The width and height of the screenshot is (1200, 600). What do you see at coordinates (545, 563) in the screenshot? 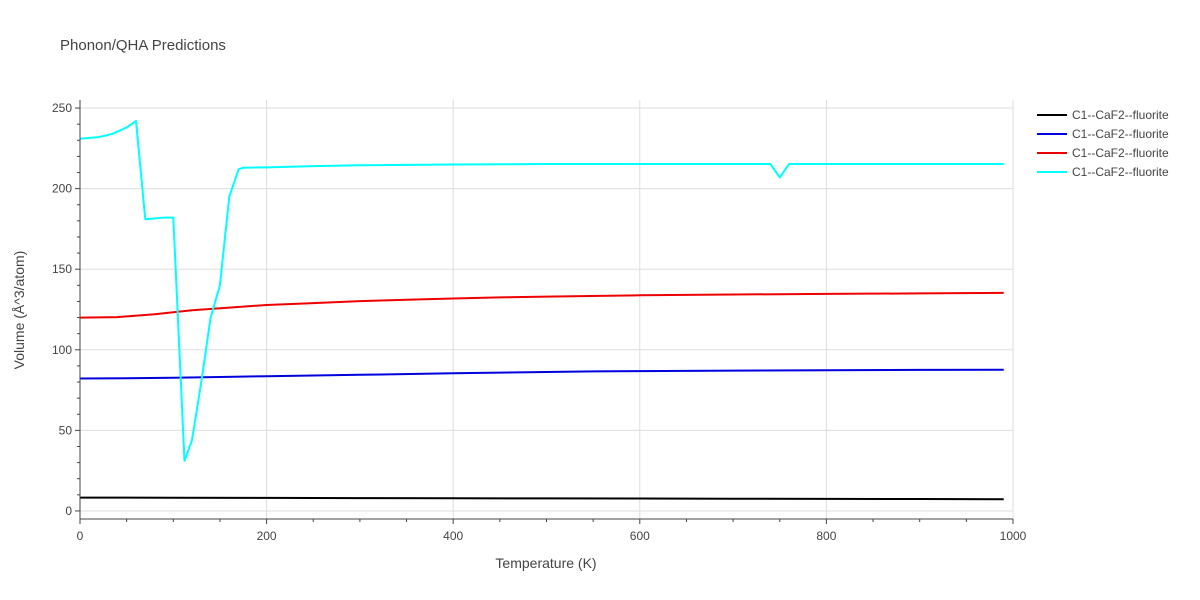
I see `x-axis-title: Temperature (K)` at bounding box center [545, 563].